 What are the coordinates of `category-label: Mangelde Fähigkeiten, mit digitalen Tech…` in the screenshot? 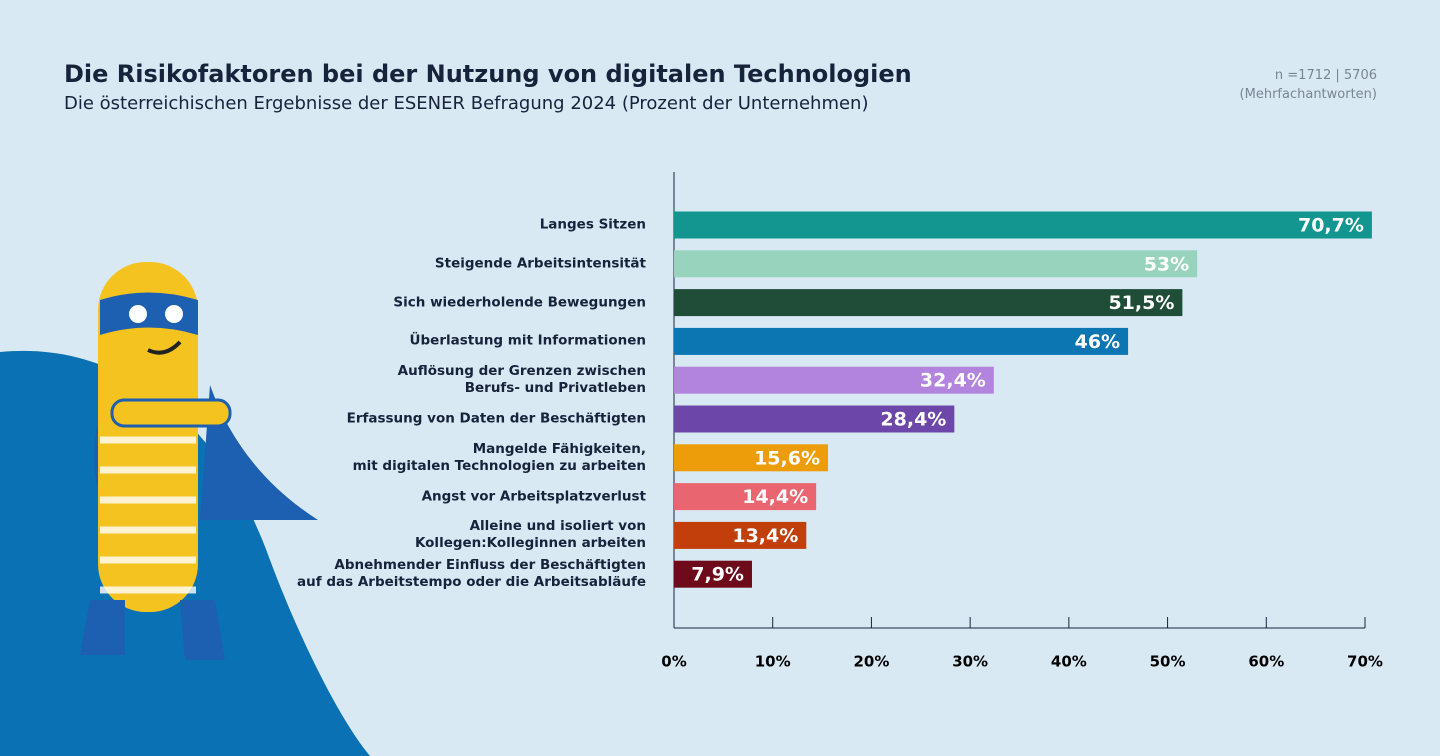 It's located at (499, 457).